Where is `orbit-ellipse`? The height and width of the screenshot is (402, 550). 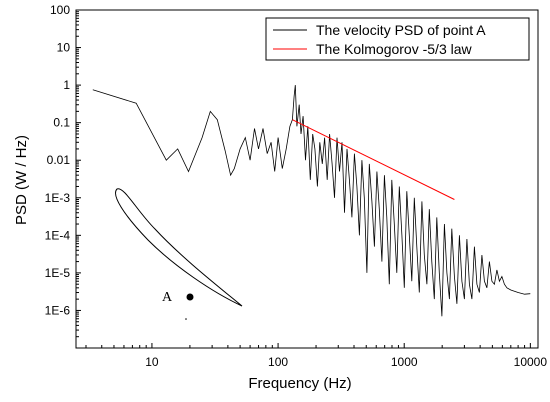 orbit-ellipse is located at coordinates (179, 247).